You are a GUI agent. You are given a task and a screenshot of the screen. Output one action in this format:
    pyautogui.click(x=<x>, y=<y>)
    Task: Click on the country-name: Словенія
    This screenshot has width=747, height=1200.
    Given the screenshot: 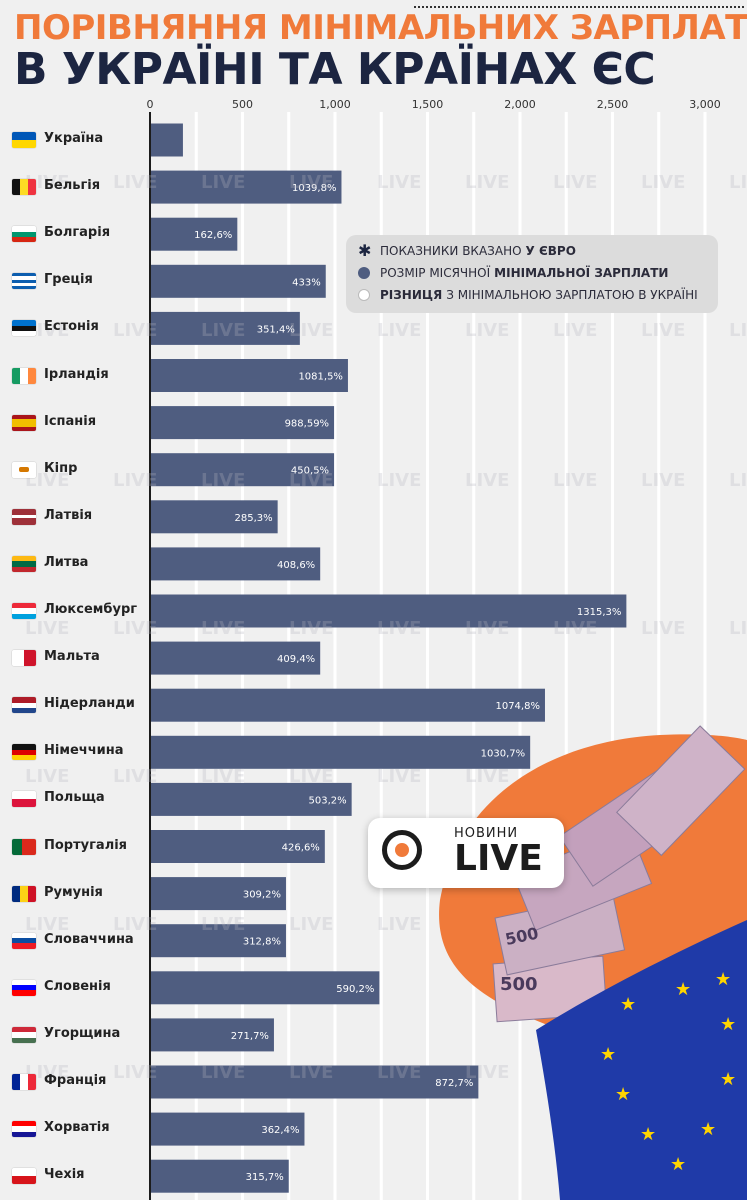 What is the action you would take?
    pyautogui.click(x=77, y=986)
    